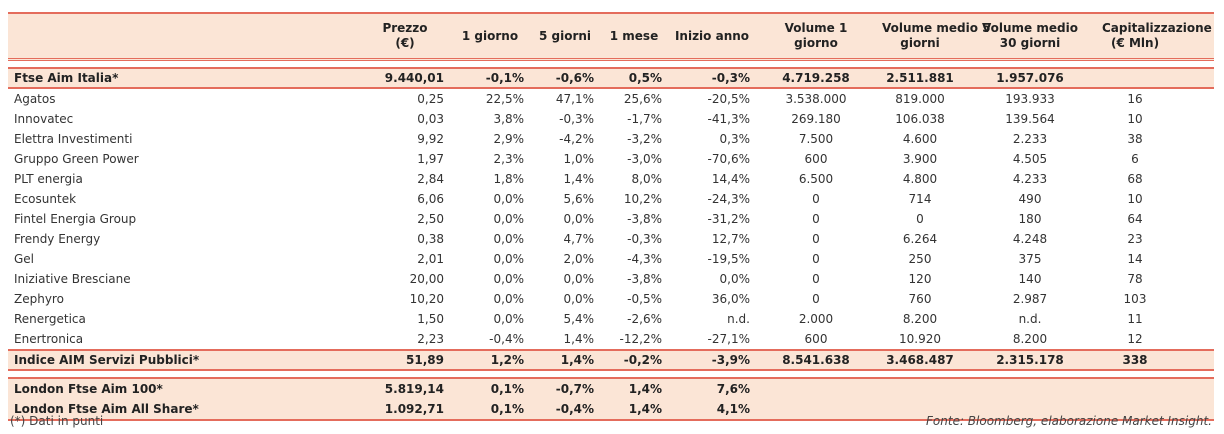 The width and height of the screenshot is (1224, 434). I want to click on table-cell: 78, so click(1135, 279).